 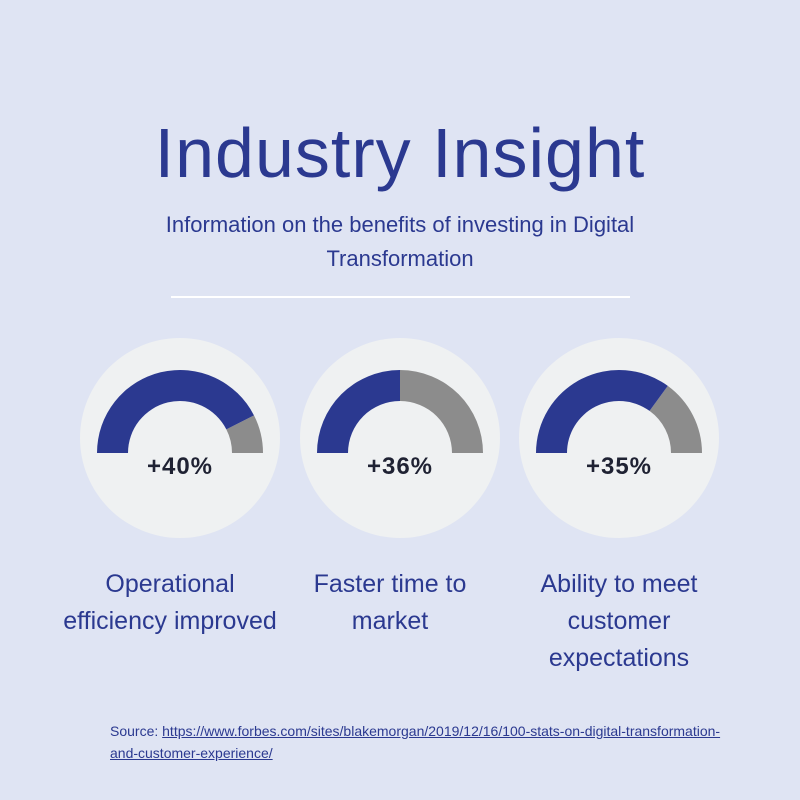 I want to click on gauge-card-time-to-market: +36%, so click(x=400, y=438).